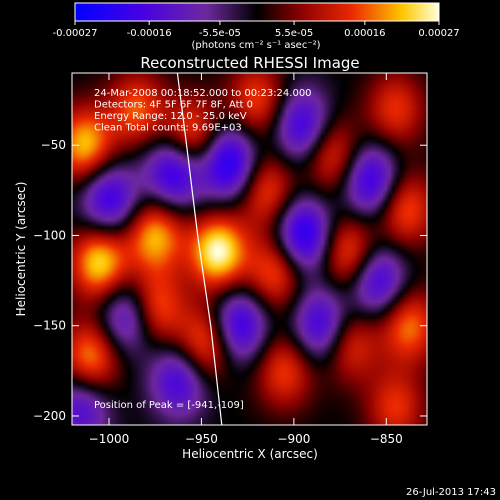 The image size is (500, 500). What do you see at coordinates (255, 45) in the screenshot?
I see `colorbar-unit-label: (photons cm⁻² s⁻¹ asec⁻²)` at bounding box center [255, 45].